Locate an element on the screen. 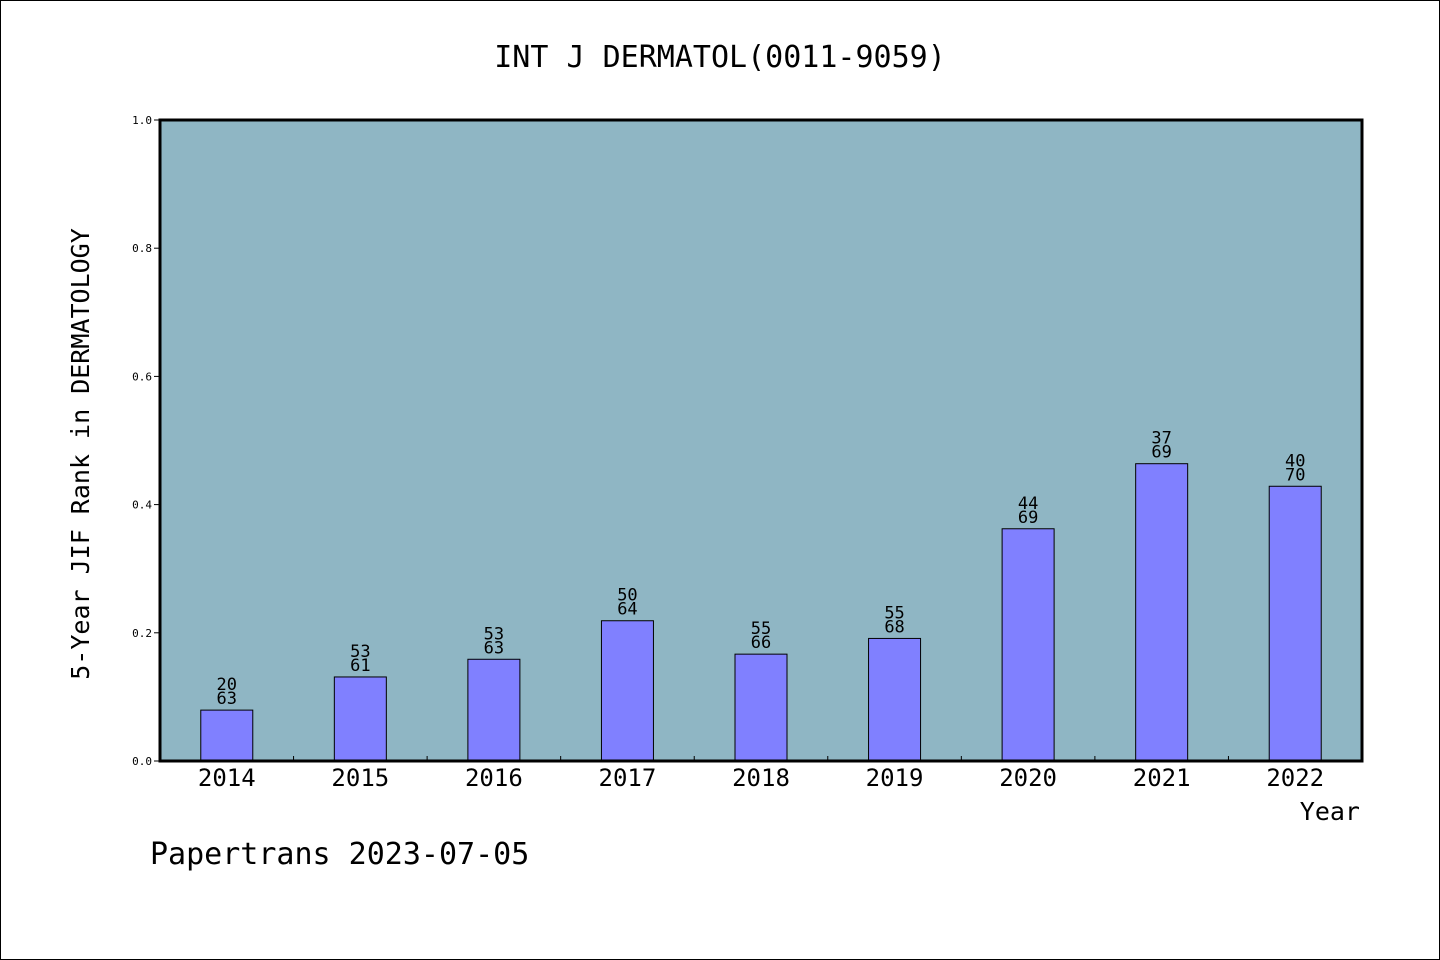 The width and height of the screenshot is (1440, 960). bar-label-rank-2015: 53 is located at coordinates (360, 652).